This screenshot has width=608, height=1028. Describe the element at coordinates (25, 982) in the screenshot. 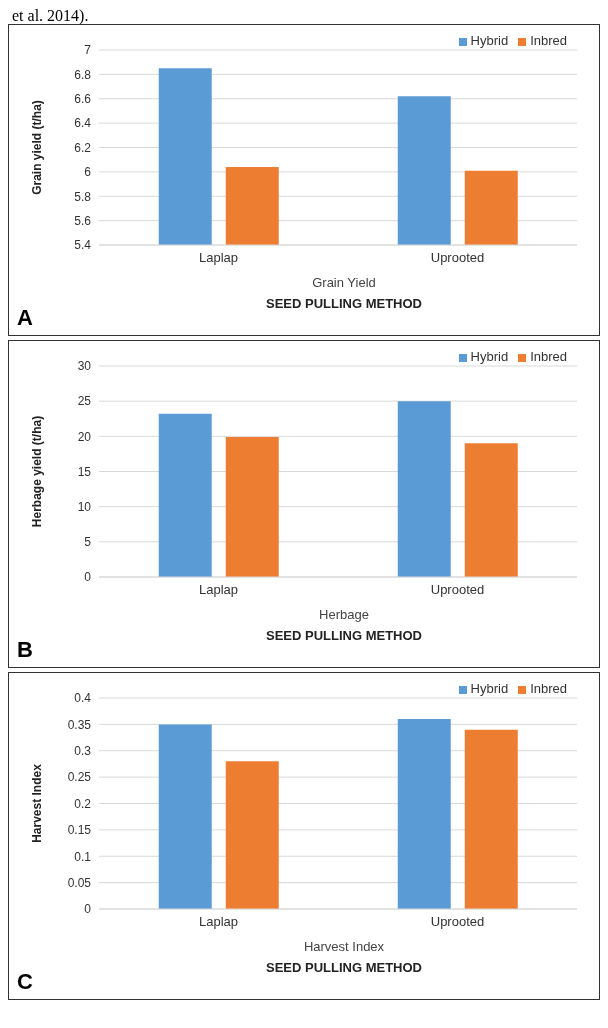

I see `text: C` at that location.